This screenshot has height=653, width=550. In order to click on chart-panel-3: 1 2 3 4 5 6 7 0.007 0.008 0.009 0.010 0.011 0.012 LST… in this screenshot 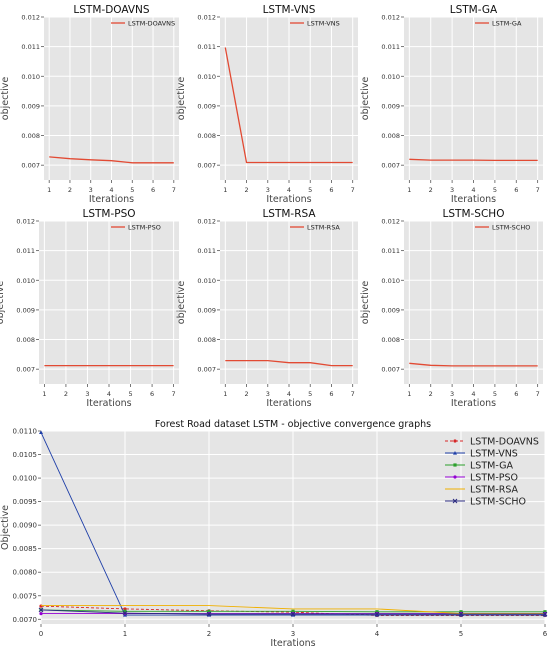, I will do `click(89, 308)`.